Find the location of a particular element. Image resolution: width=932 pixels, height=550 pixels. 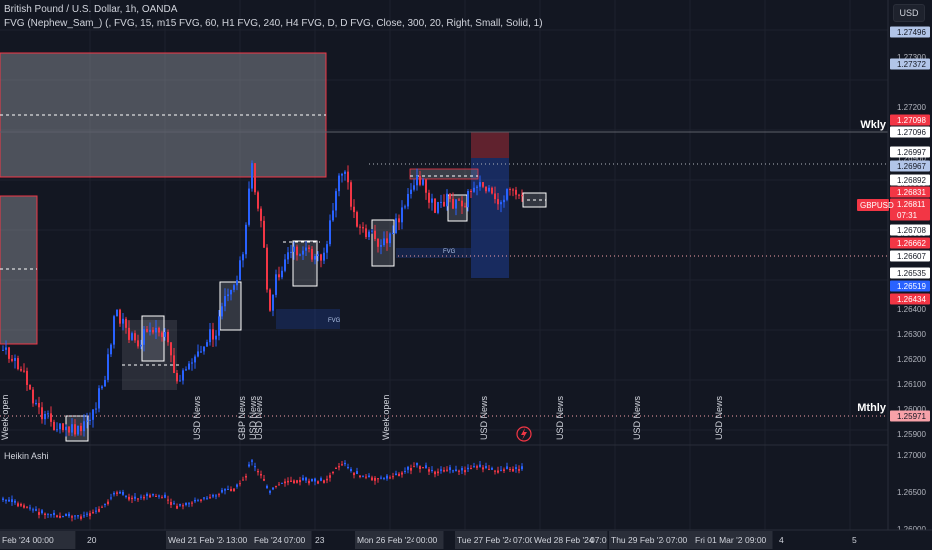

time-label: 07:00 is located at coordinates (524, 540).